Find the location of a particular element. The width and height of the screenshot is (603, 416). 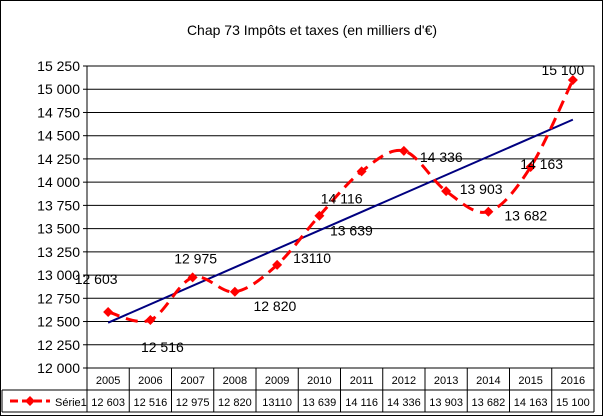

table-cell: 15 100 is located at coordinates (573, 403).